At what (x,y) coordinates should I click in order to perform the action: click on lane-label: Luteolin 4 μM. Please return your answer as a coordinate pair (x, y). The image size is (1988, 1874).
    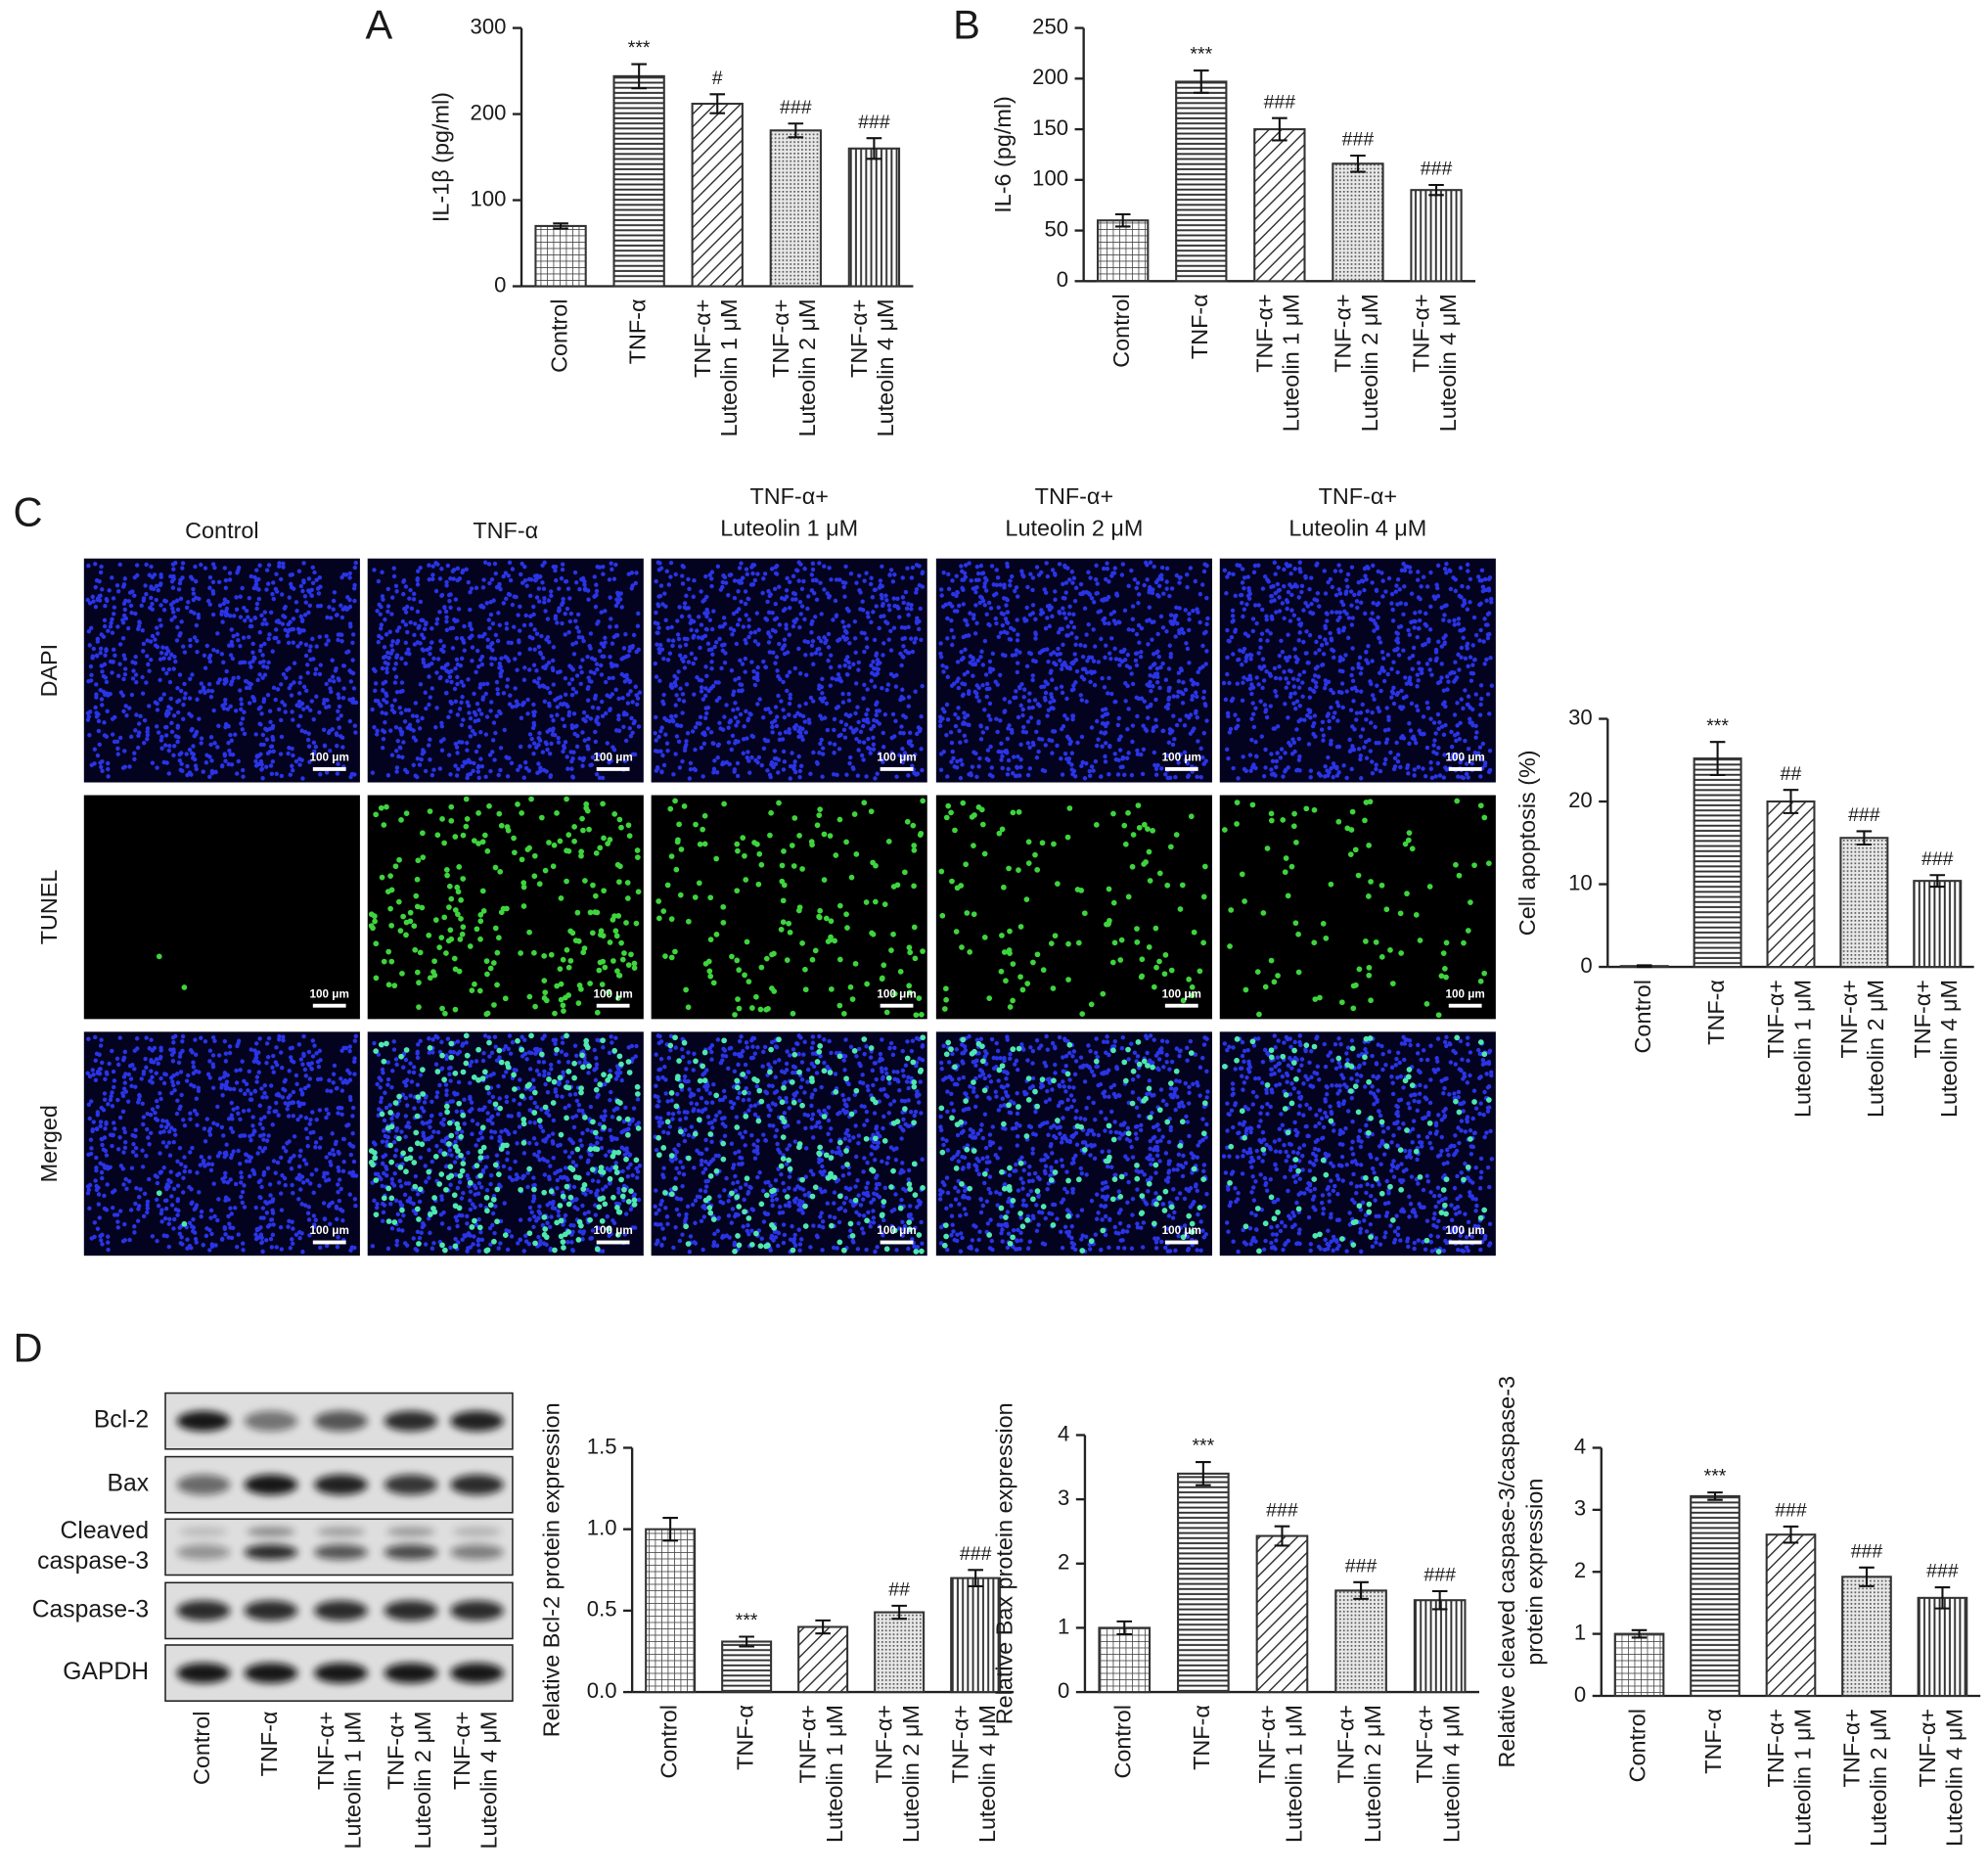
    Looking at the image, I should click on (488, 1781).